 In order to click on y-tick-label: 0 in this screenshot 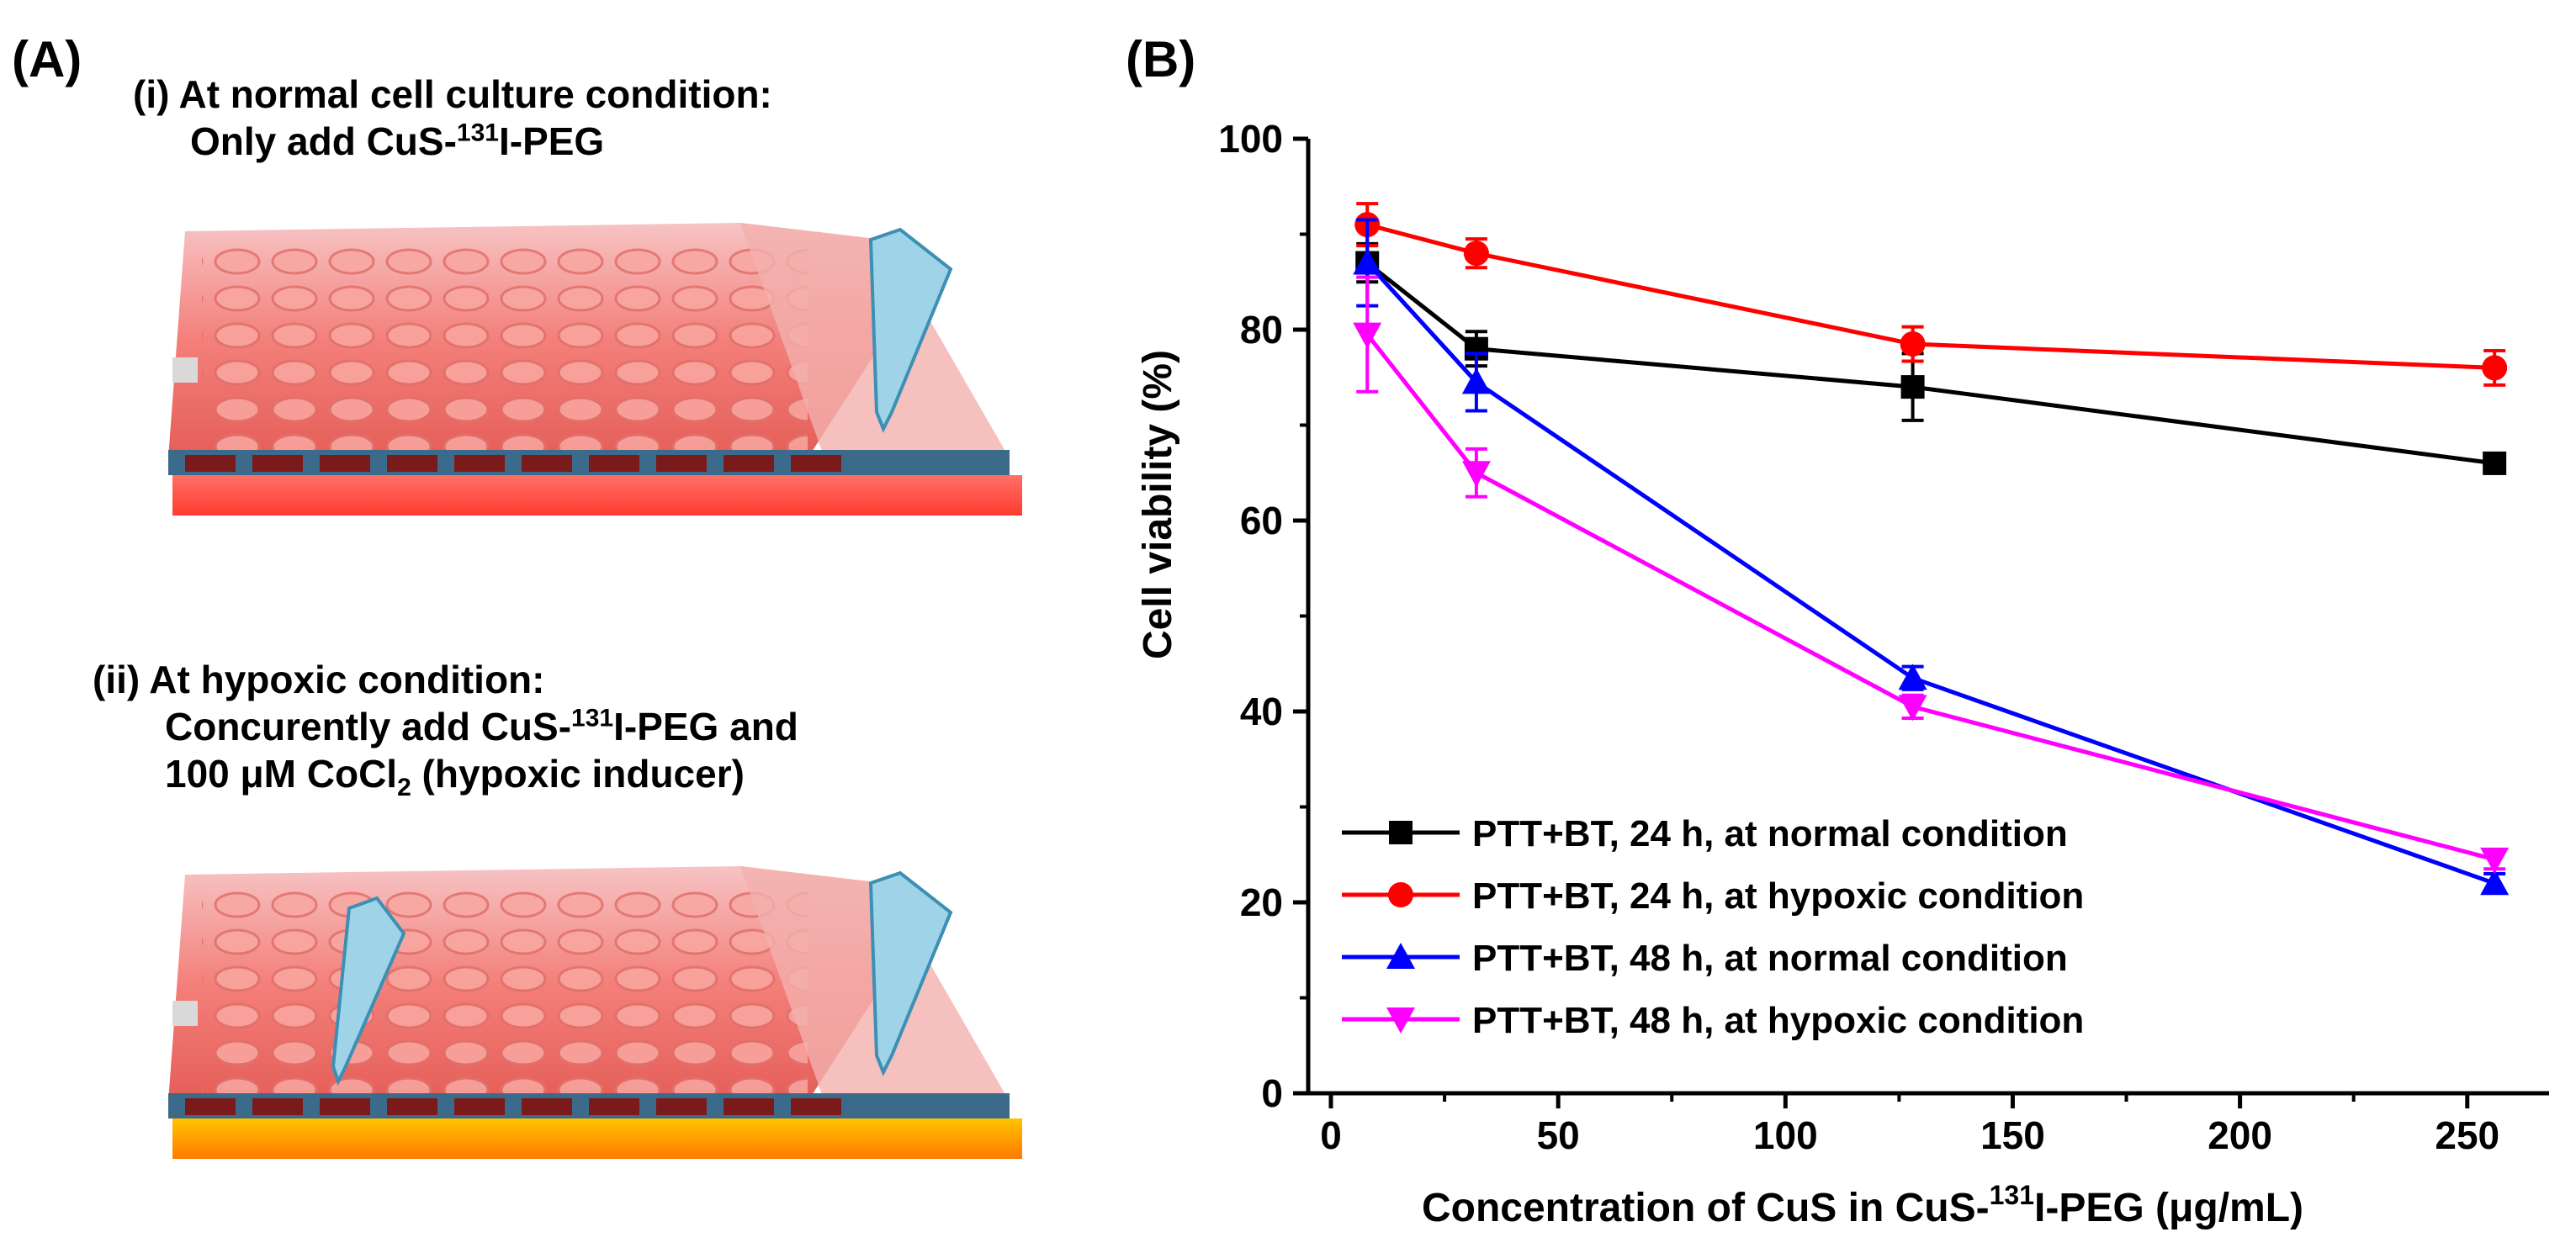, I will do `click(1272, 1093)`.